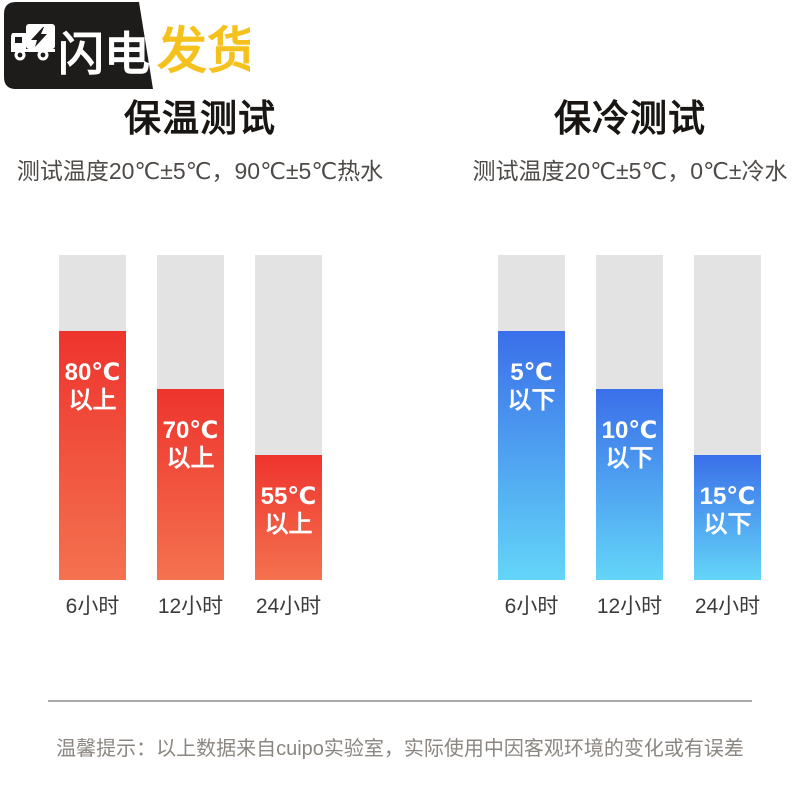 The width and height of the screenshot is (800, 800). What do you see at coordinates (104, 54) in the screenshot?
I see `badge-text-primary: 闪电` at bounding box center [104, 54].